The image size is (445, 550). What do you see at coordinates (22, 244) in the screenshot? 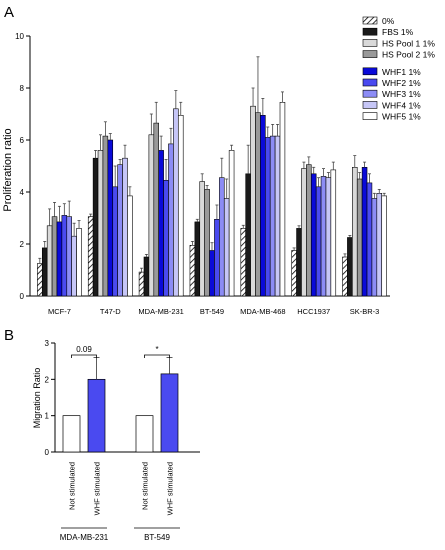
I see `chart-a-ytick-label: 2` at bounding box center [22, 244].